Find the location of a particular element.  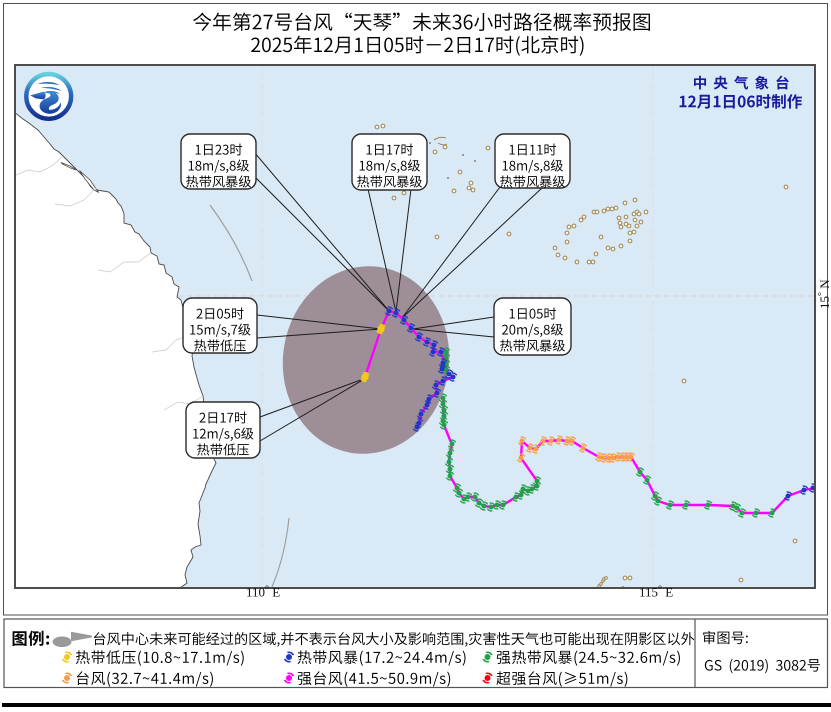

svg-text: 15° N is located at coordinates (824, 294).